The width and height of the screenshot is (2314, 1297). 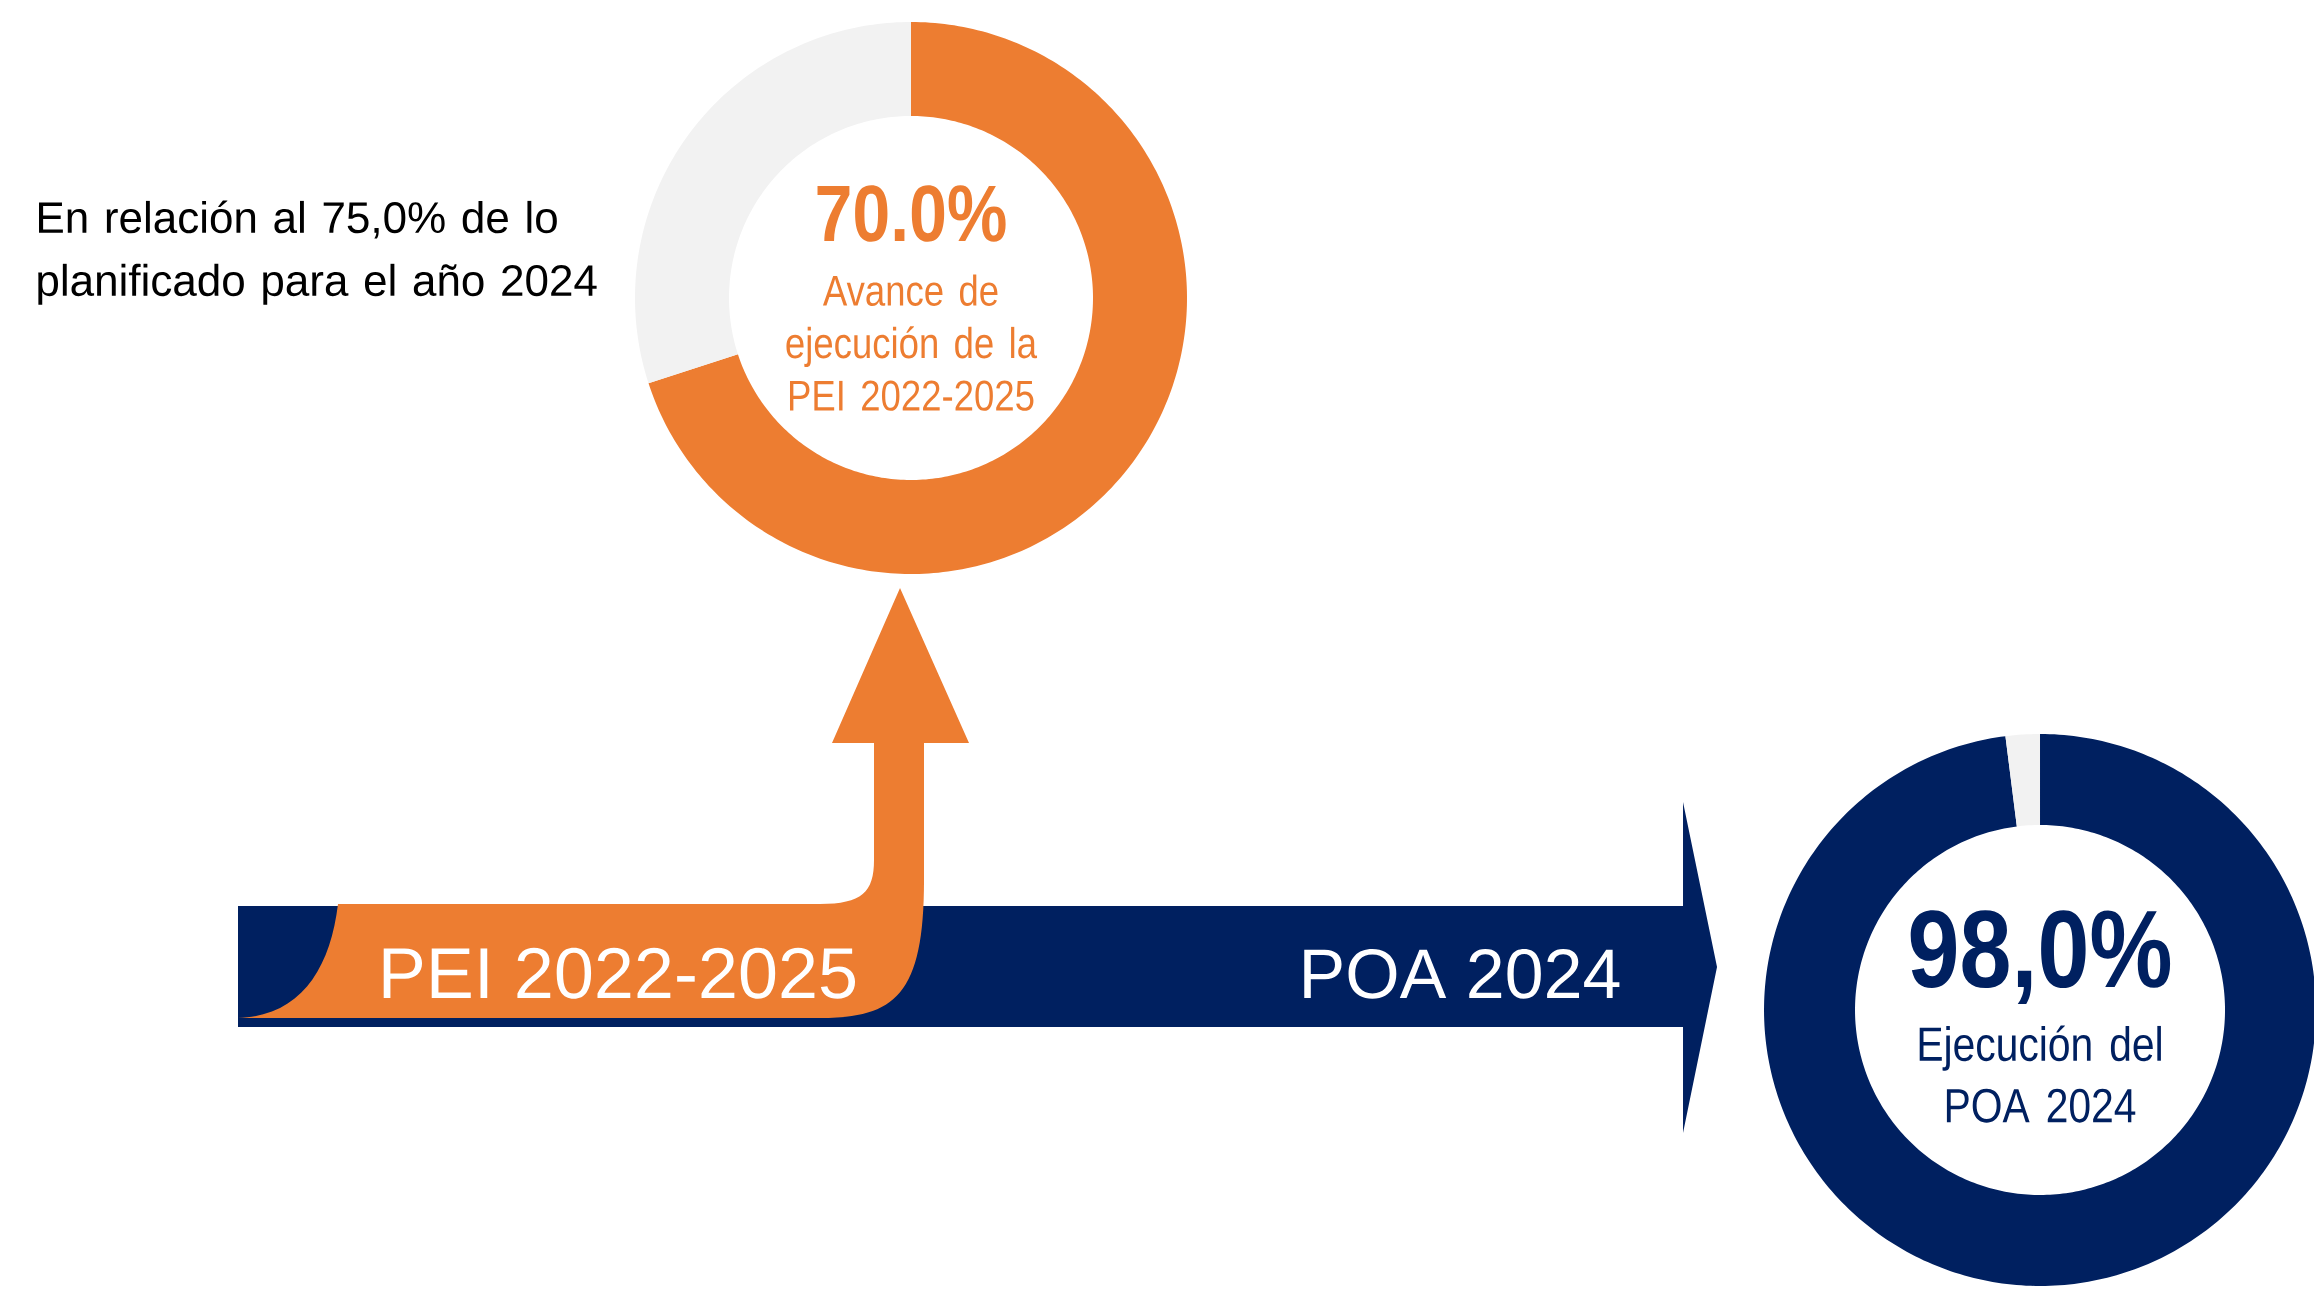 I want to click on data-label: 70.0%, so click(x=911, y=213).